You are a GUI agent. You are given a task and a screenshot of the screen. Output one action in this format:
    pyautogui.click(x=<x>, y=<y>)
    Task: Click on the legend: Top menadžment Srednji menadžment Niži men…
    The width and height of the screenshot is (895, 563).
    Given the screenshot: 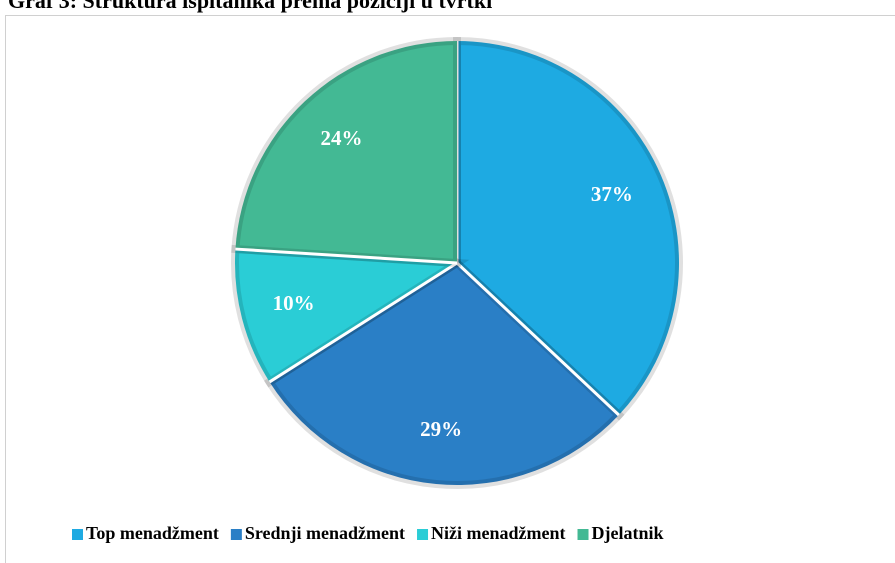 What is the action you would take?
    pyautogui.click(x=368, y=533)
    